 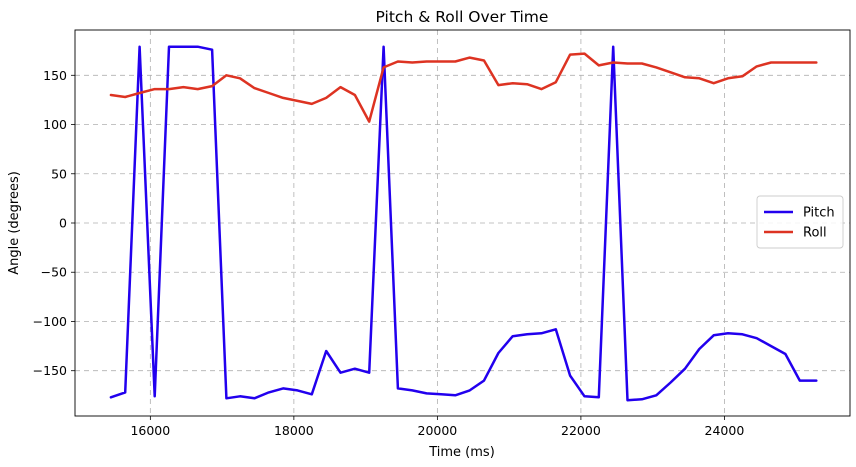 What do you see at coordinates (461, 452) in the screenshot?
I see `x-axis-label: Time (ms)` at bounding box center [461, 452].